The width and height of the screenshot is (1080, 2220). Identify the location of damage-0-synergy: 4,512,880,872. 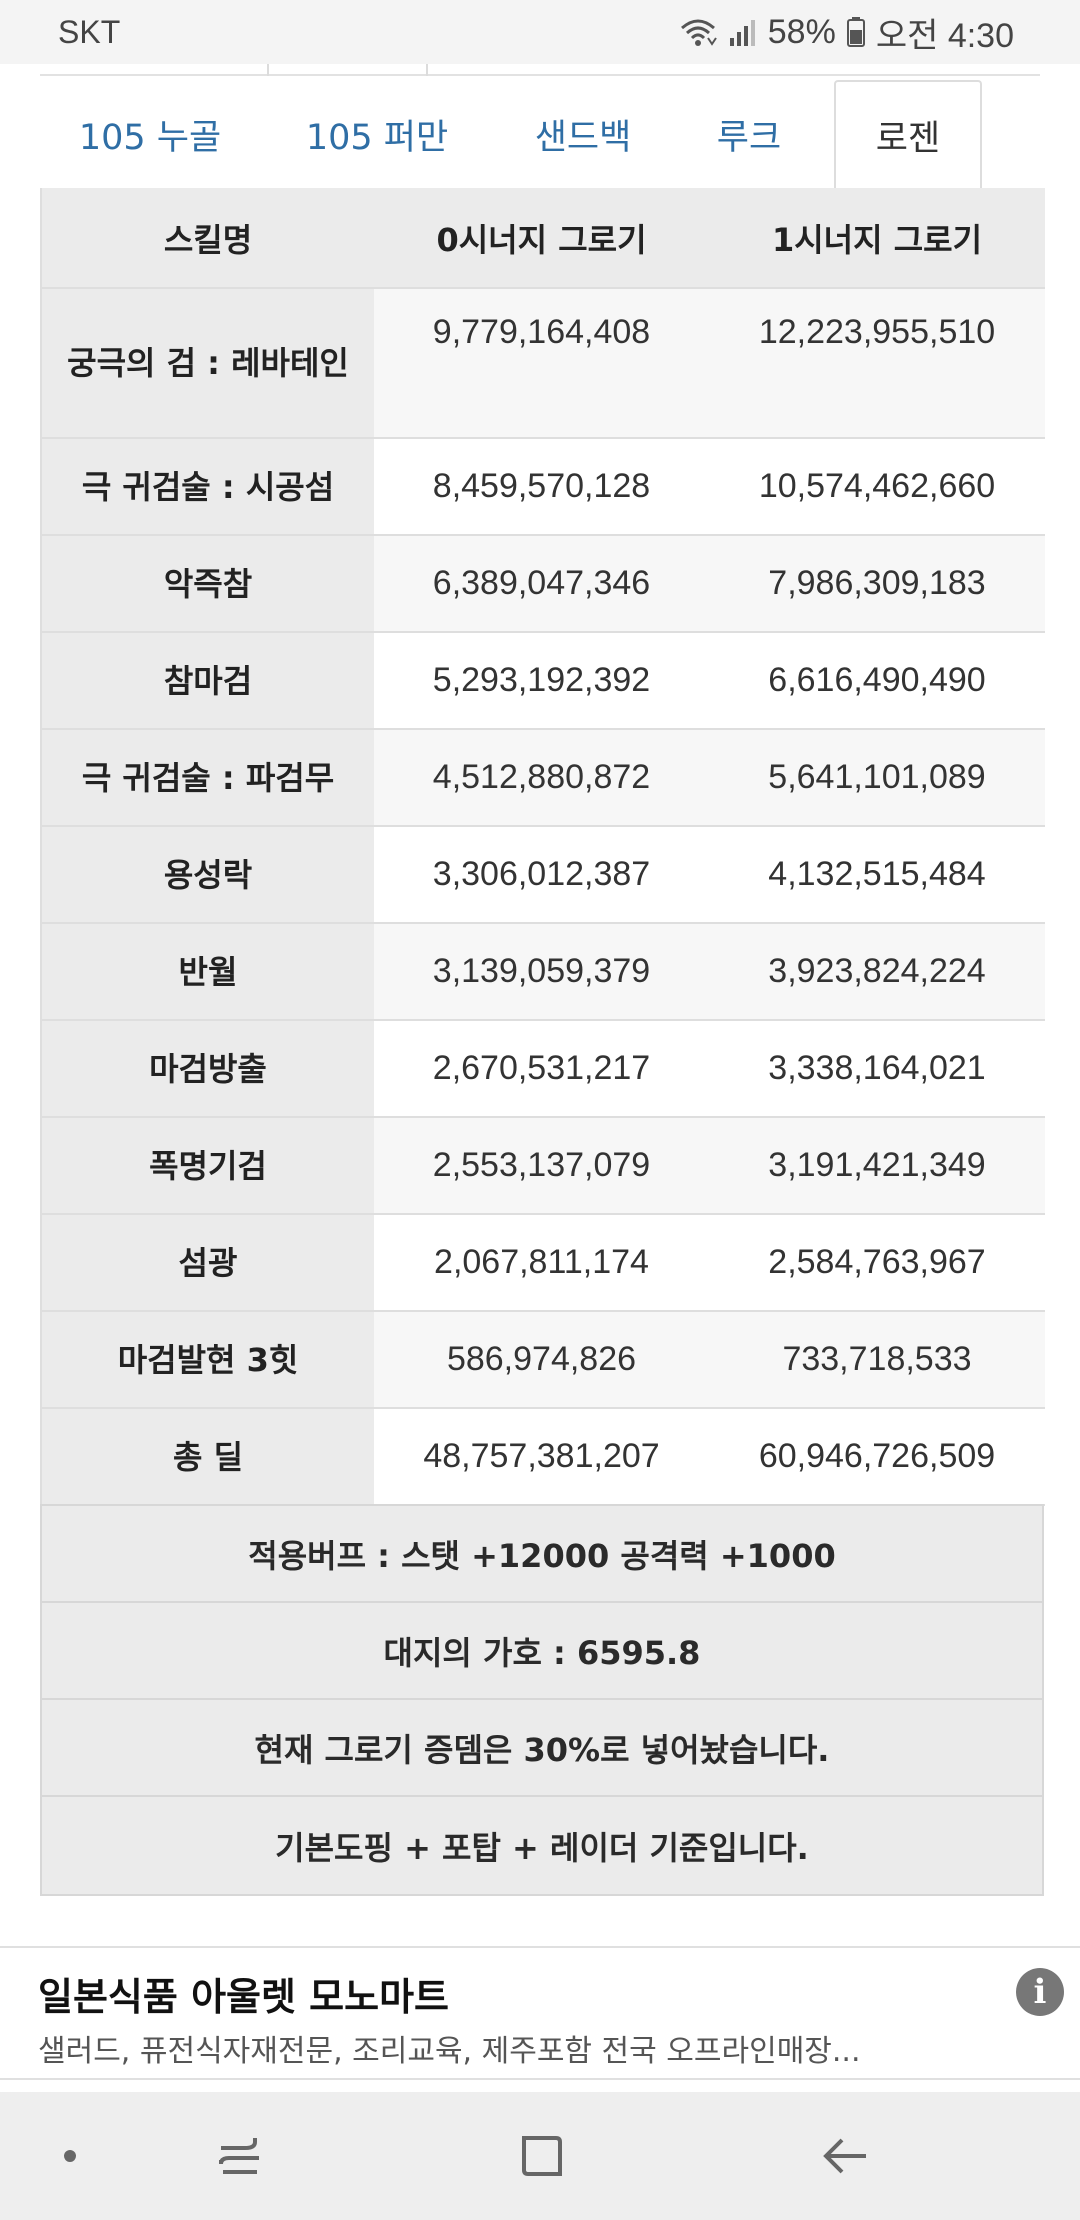
(541, 778).